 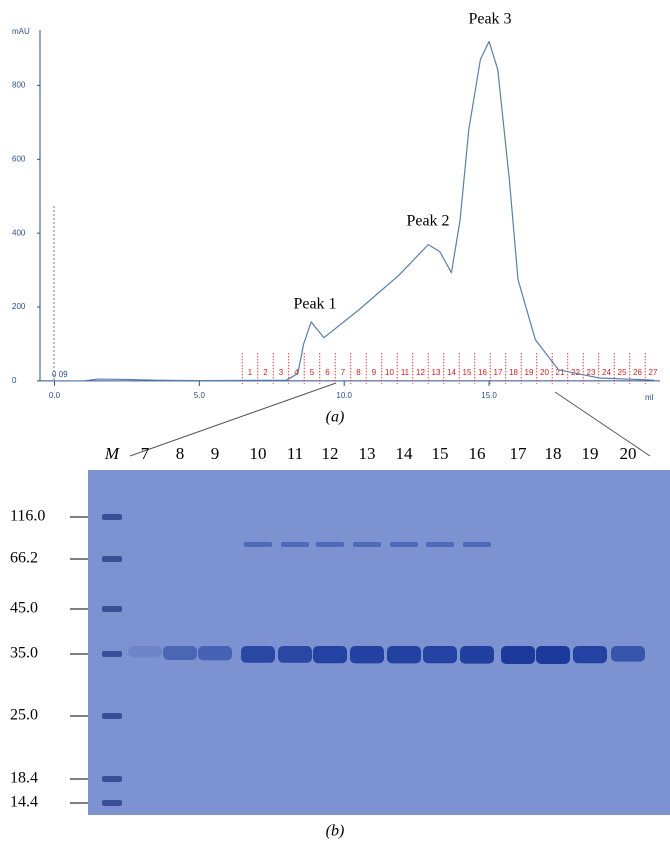 What do you see at coordinates (420, 372) in the screenshot?
I see `fraction-label: 12` at bounding box center [420, 372].